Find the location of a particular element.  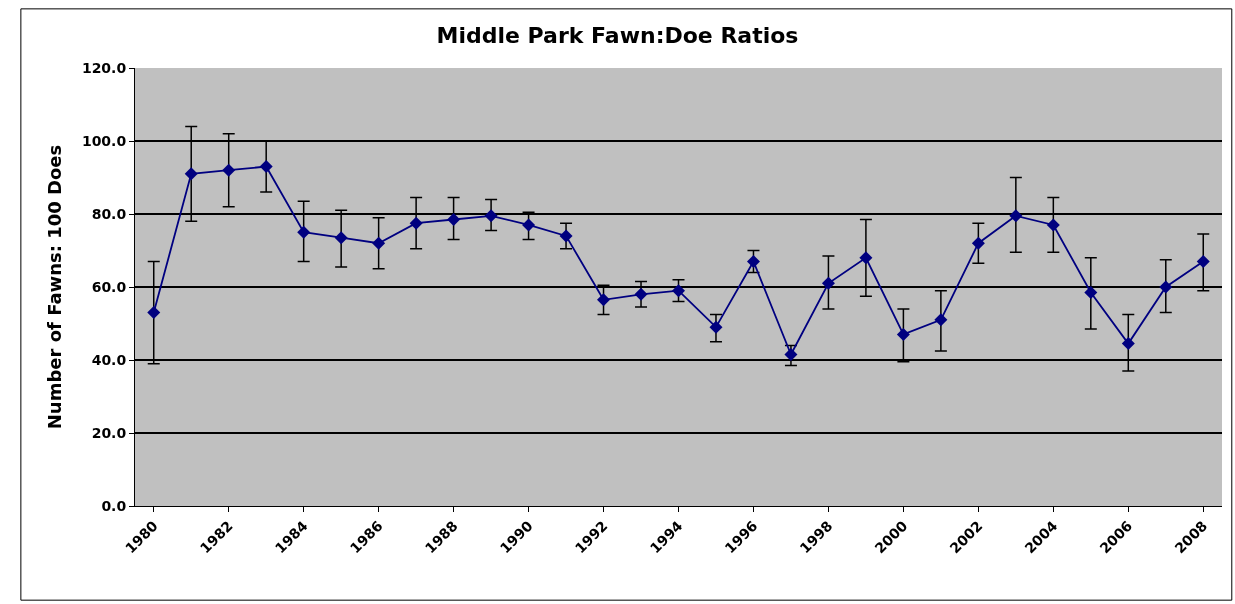

y-axis-title: Number of Fawns: 100 Does is located at coordinates (55, 287).